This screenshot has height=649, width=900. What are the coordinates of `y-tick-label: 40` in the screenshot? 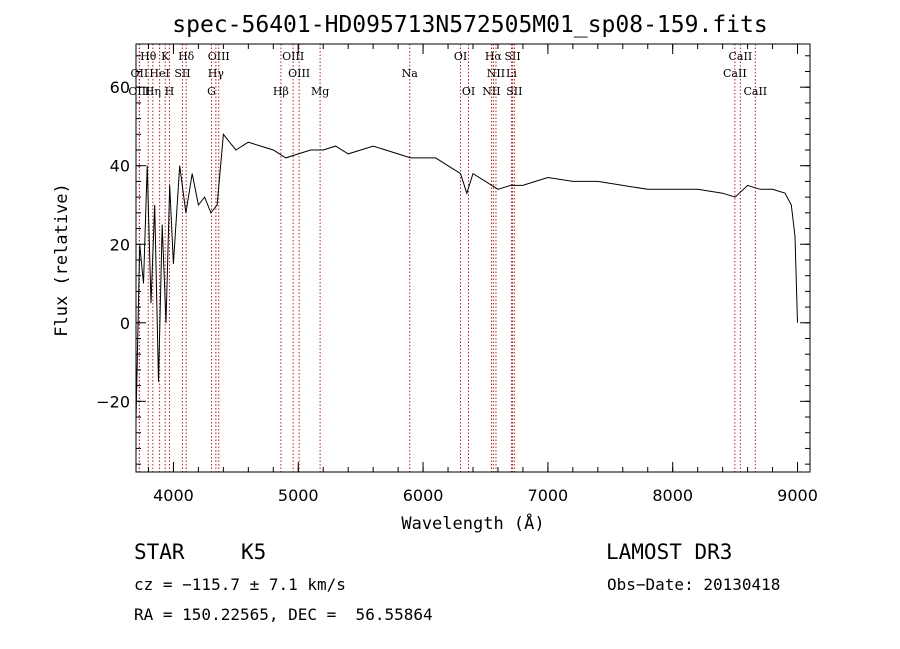 It's located at (120, 166).